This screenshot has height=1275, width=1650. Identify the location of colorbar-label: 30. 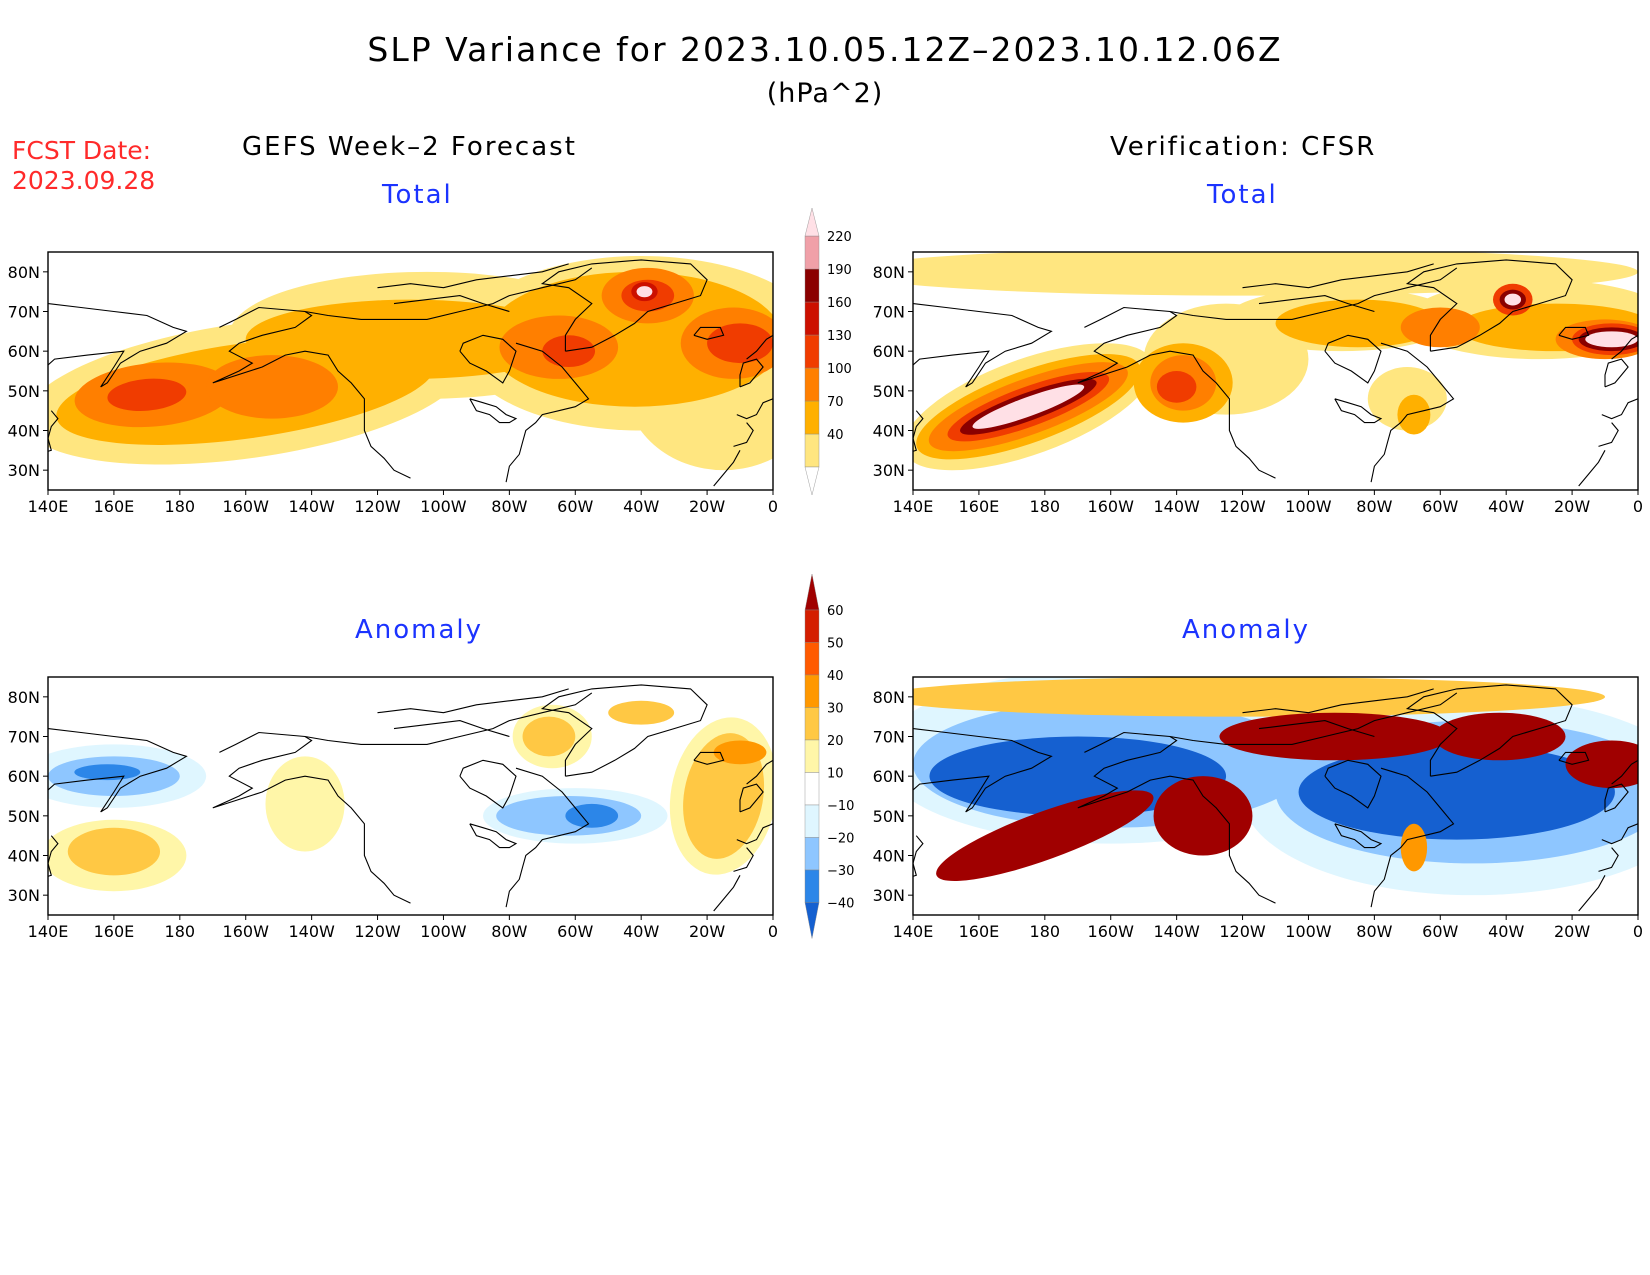
(835, 709).